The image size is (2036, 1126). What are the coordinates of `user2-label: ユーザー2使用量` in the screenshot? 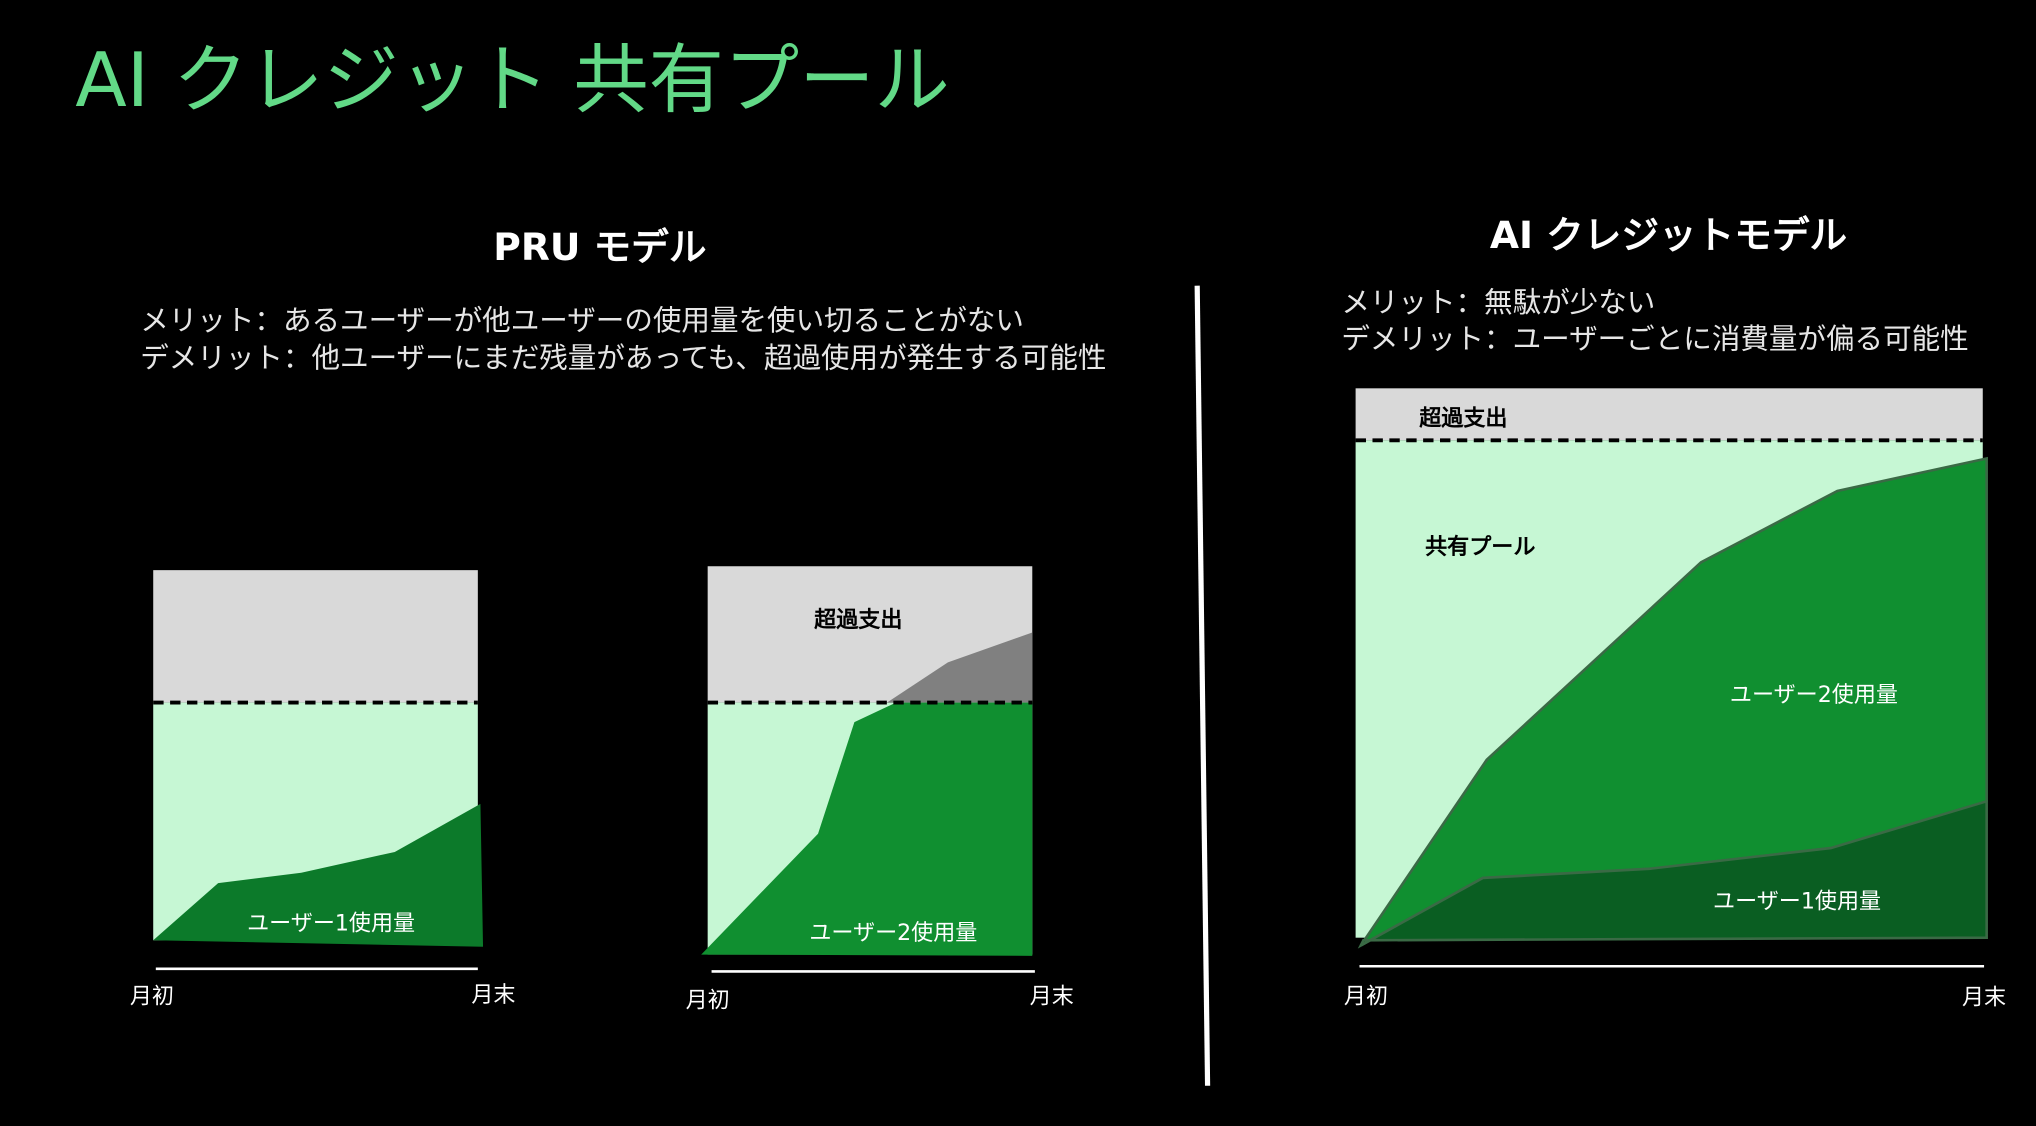 It's located at (1814, 695).